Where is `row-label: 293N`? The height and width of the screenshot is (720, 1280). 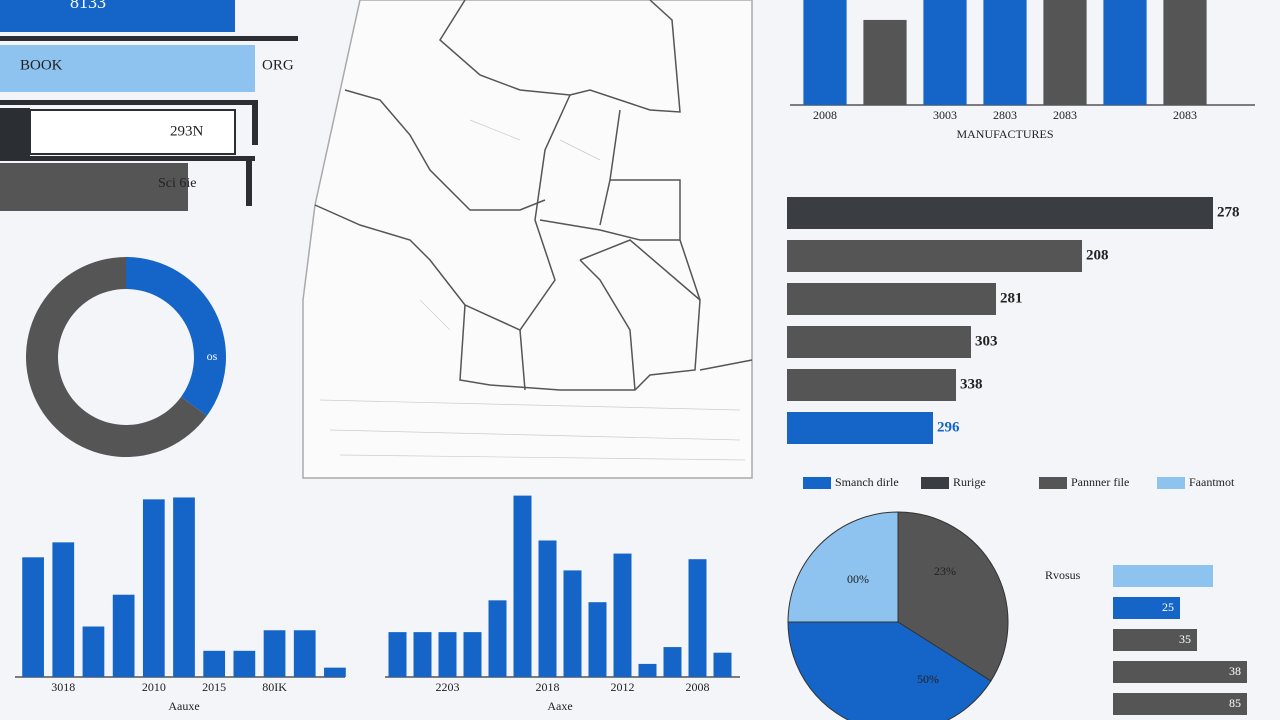 row-label: 293N is located at coordinates (187, 131).